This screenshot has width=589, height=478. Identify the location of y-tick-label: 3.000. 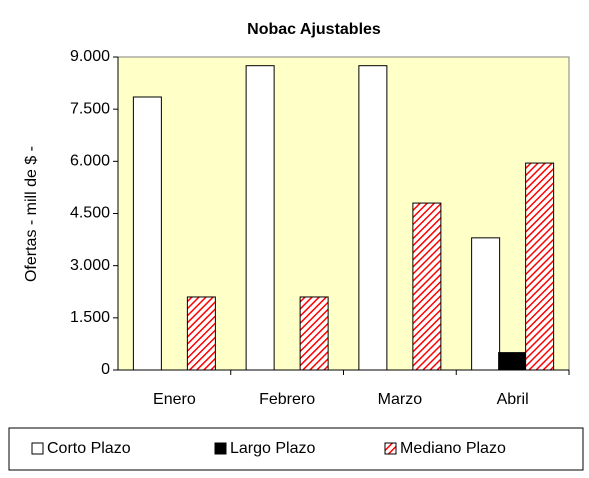
(90, 265).